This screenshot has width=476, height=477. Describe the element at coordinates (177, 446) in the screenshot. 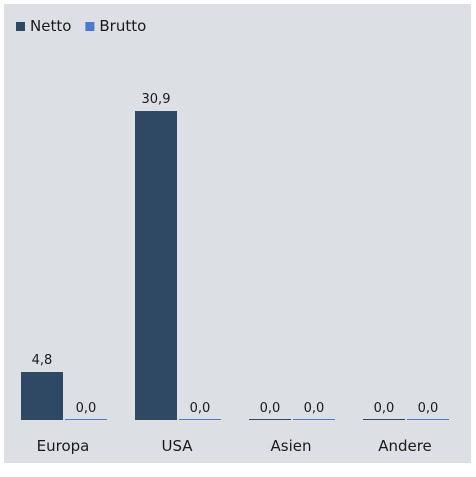

I see `category-label-usa: USA` at that location.